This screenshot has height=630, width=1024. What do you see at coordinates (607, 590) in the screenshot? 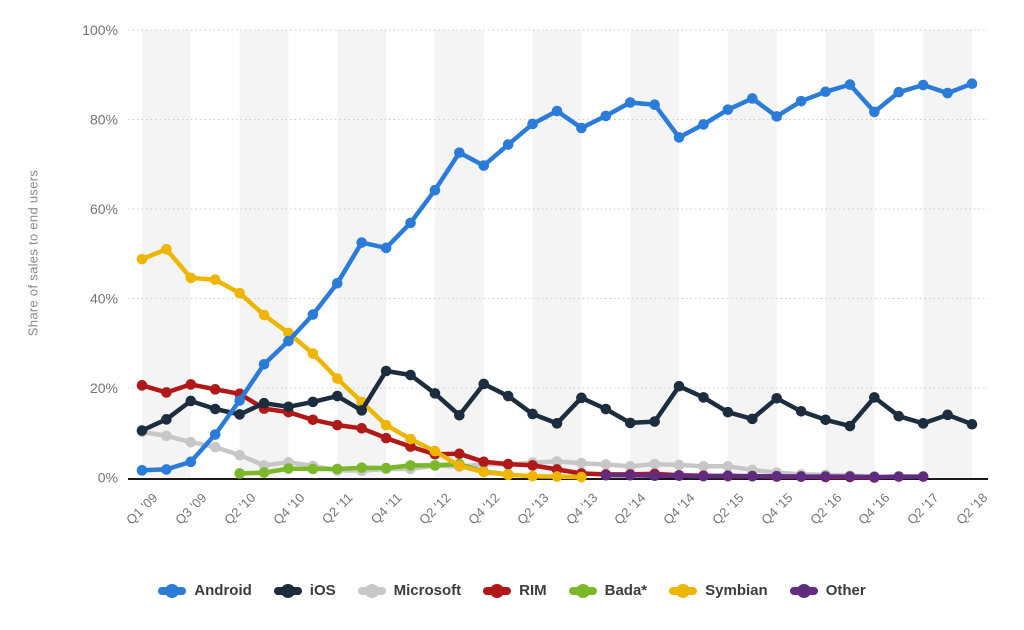
I see `legend-item-bada: Bada*` at bounding box center [607, 590].